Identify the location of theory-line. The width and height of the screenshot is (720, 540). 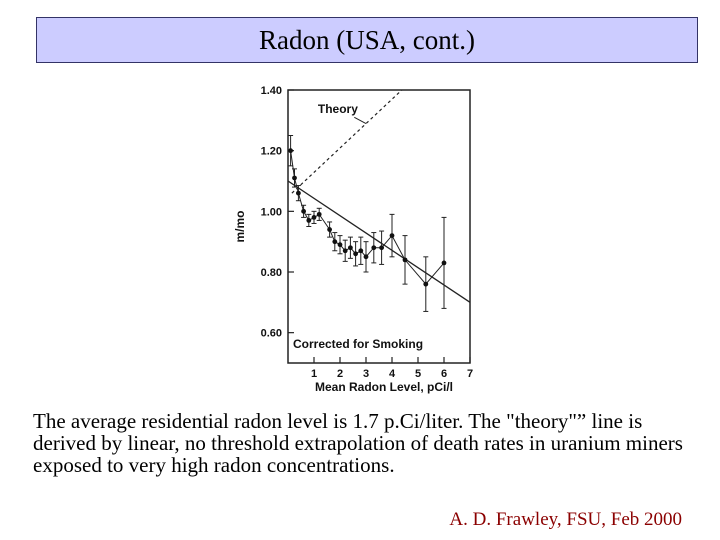
(347, 142).